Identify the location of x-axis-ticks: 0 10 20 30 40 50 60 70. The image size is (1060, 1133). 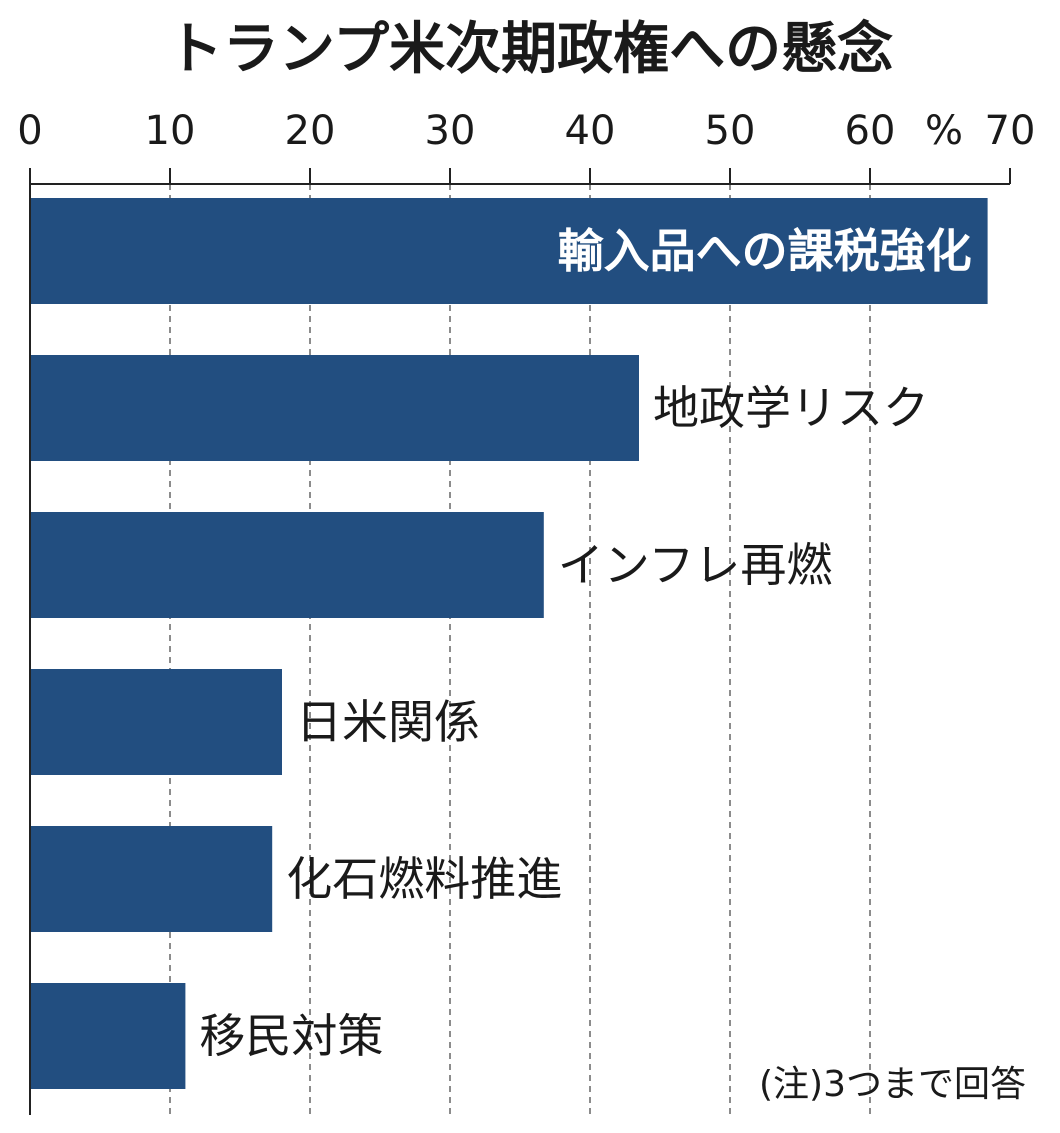
(526, 146).